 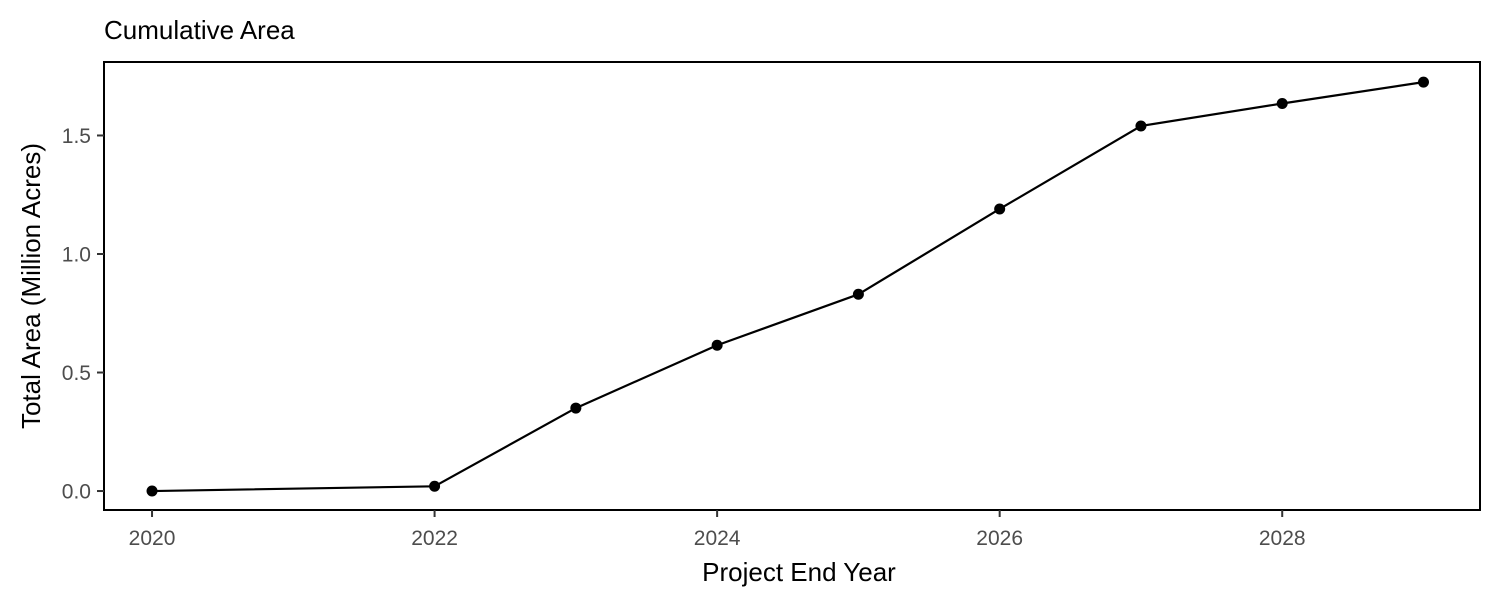 What do you see at coordinates (1282, 538) in the screenshot?
I see `x-tick-label: 2028` at bounding box center [1282, 538].